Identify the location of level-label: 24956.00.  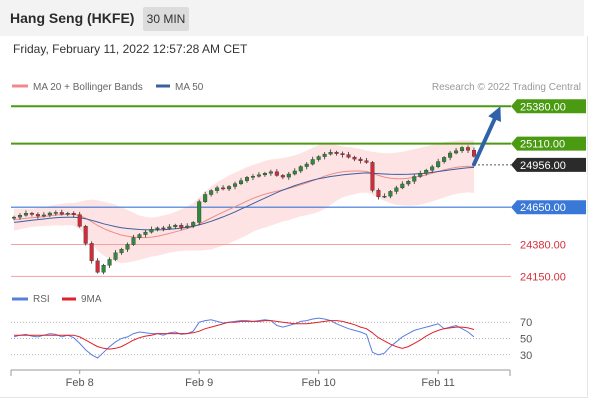
(543, 166).